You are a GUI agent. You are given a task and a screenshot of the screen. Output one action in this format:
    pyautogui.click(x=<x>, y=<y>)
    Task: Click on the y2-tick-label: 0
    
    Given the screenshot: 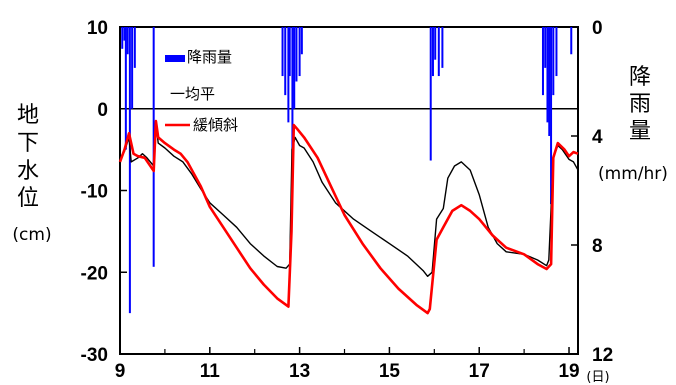 What is the action you would take?
    pyautogui.click(x=597, y=28)
    